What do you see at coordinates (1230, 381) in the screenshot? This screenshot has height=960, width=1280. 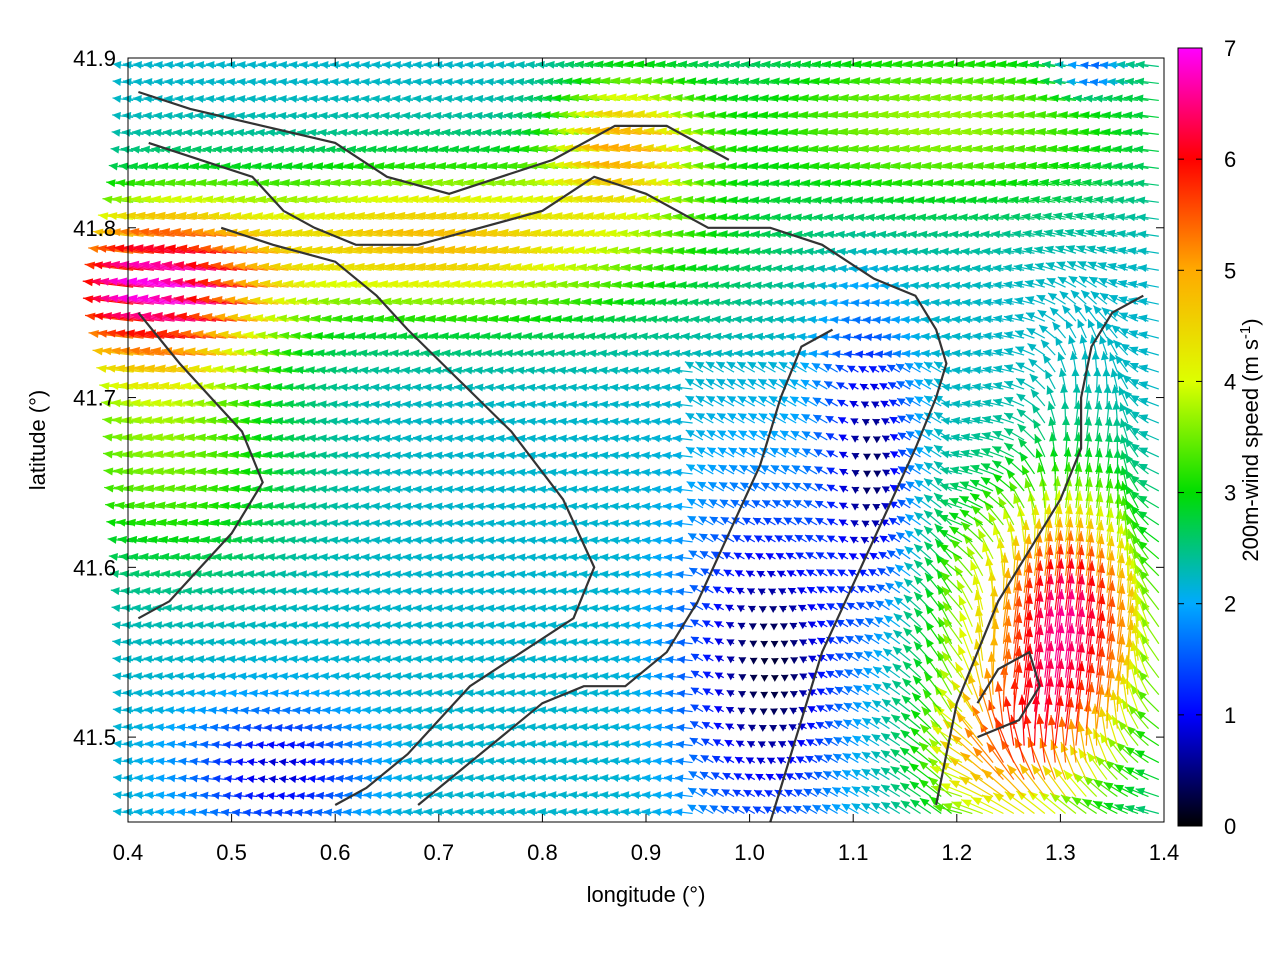 I see `colorbar-tick-label: 4` at bounding box center [1230, 381].